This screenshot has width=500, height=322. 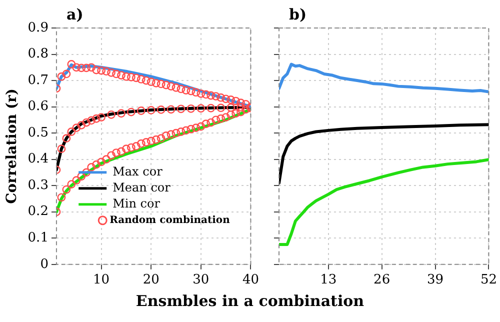 What do you see at coordinates (151, 280) in the screenshot?
I see `x-tick-label: 20` at bounding box center [151, 280].